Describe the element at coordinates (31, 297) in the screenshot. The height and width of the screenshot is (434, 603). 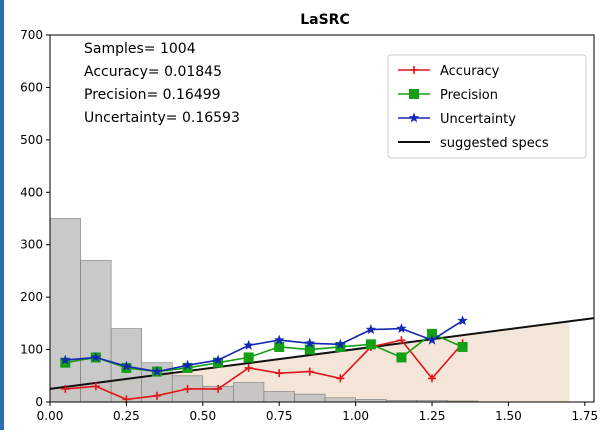
I see `y-tick-label: 200` at that location.